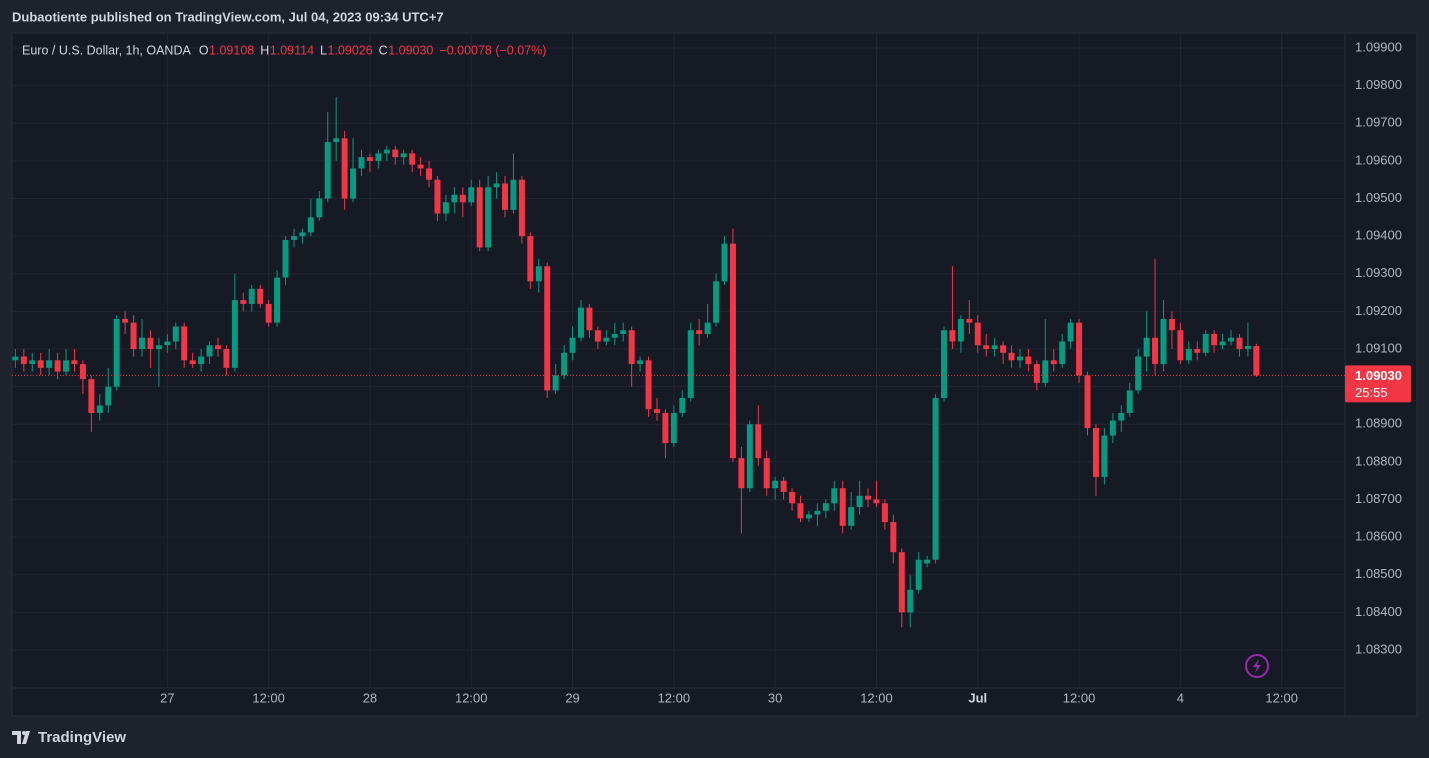 The height and width of the screenshot is (758, 1429). What do you see at coordinates (1378, 498) in the screenshot?
I see `y-tick-label: 1.08700` at bounding box center [1378, 498].